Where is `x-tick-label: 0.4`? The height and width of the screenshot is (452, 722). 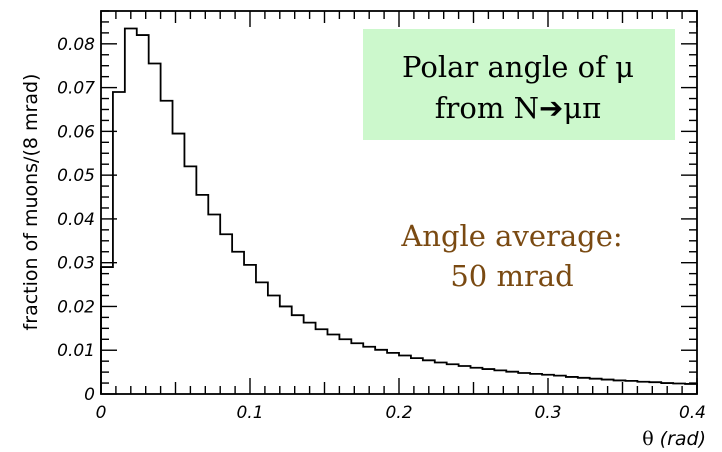
x-tick-label: 0.4 is located at coordinates (692, 413).